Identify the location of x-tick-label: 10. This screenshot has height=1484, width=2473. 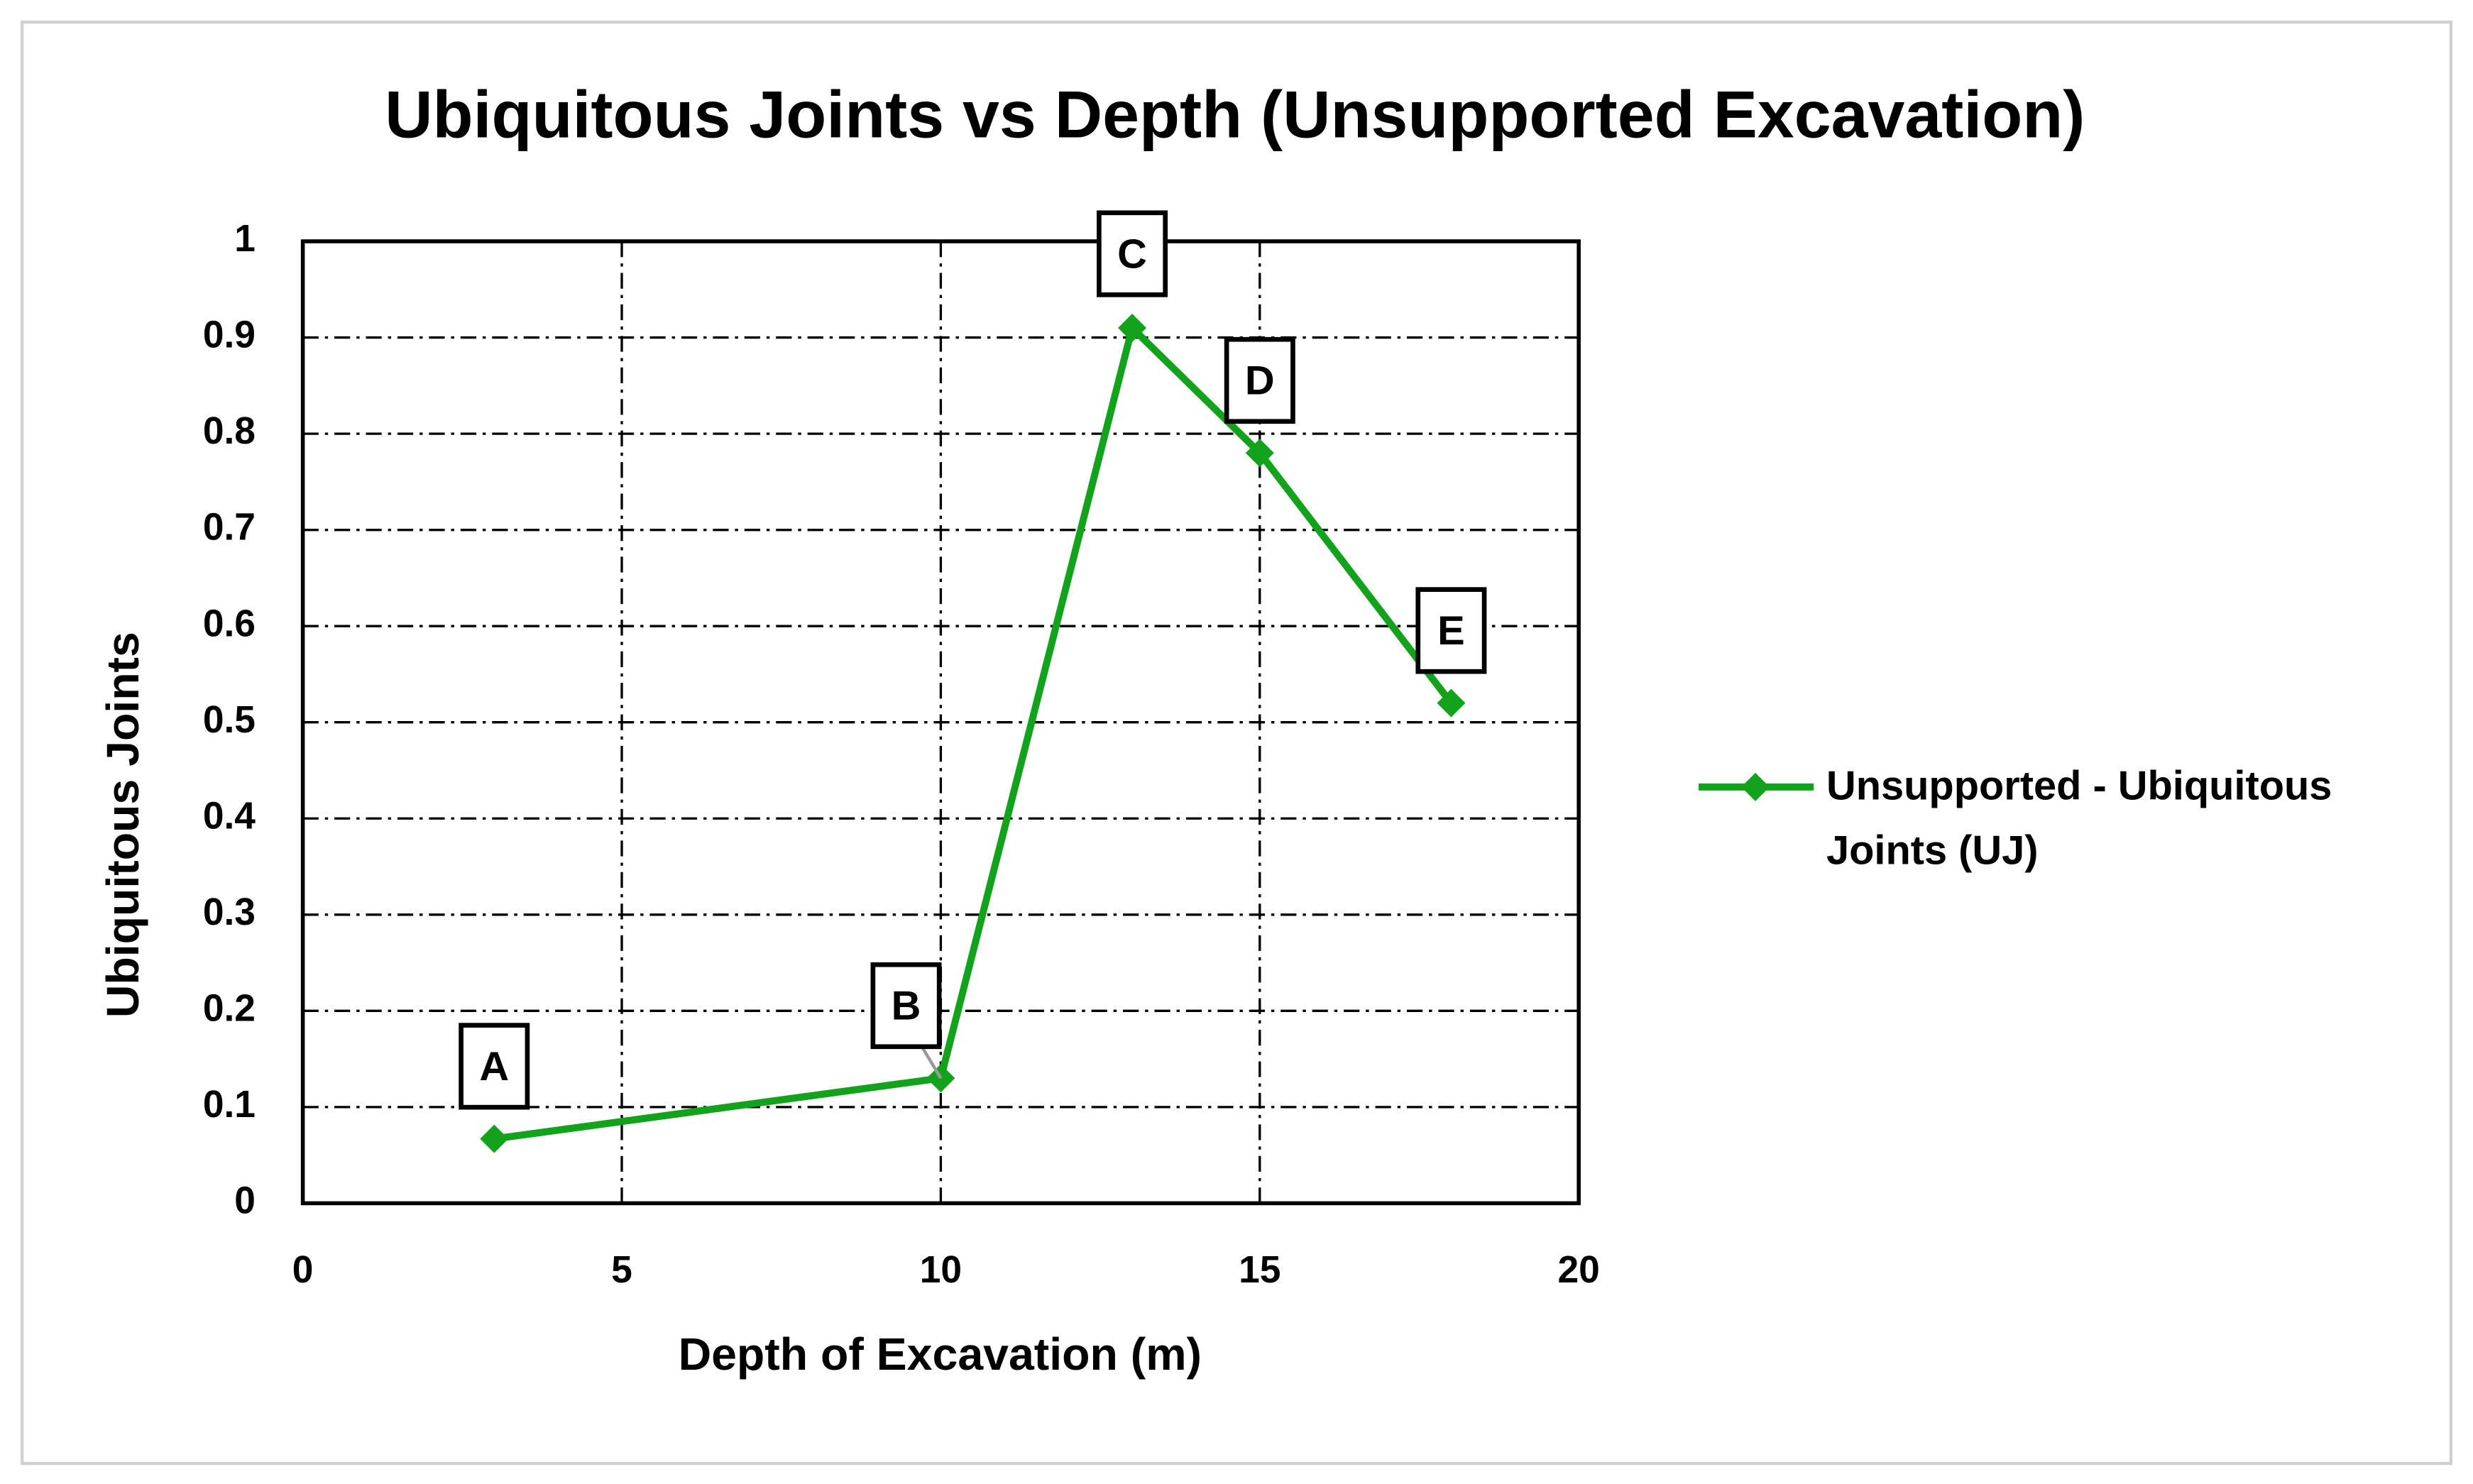
(941, 1270).